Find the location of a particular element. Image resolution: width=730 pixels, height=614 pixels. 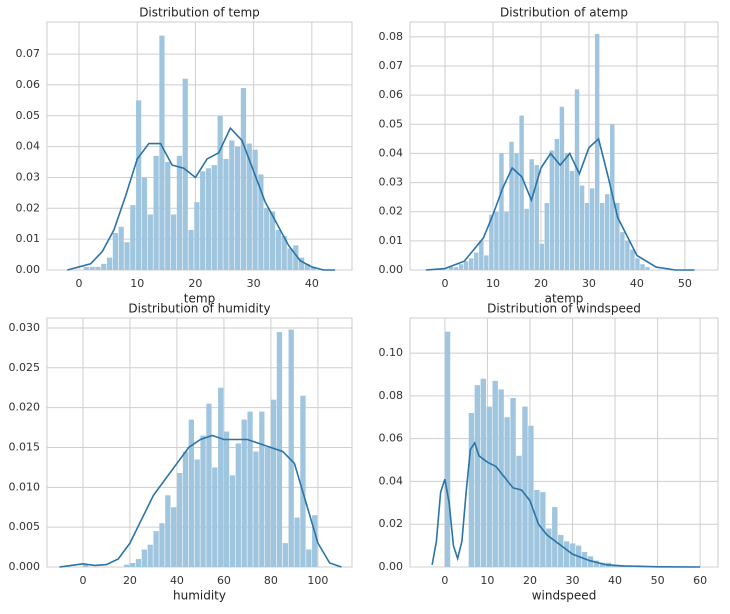

x-tick-label: 80 is located at coordinates (271, 580).